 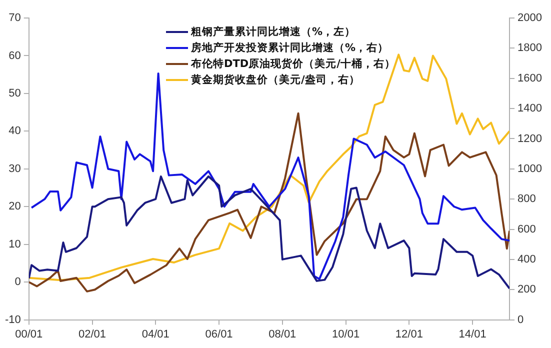 I want to click on legend-label: 布伦特DTD原油现货价（美元/十桶，右）, so click(x=293, y=64).